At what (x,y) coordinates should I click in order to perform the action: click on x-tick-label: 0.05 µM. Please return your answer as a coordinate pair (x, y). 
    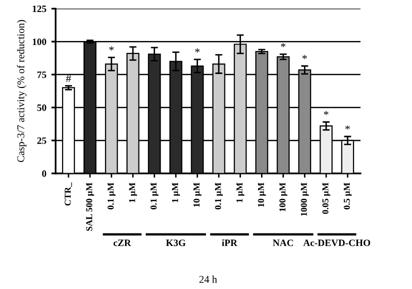
    Looking at the image, I should click on (326, 198).